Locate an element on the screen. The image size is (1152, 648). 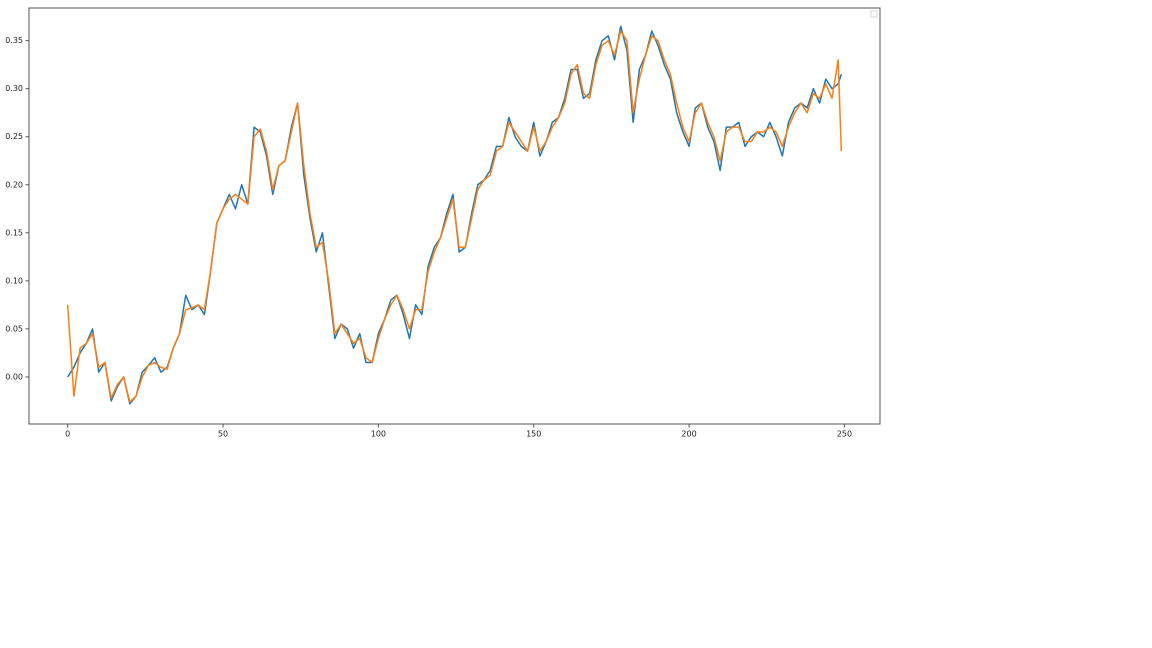
y-tick-label: 0.30 is located at coordinates (14, 88).